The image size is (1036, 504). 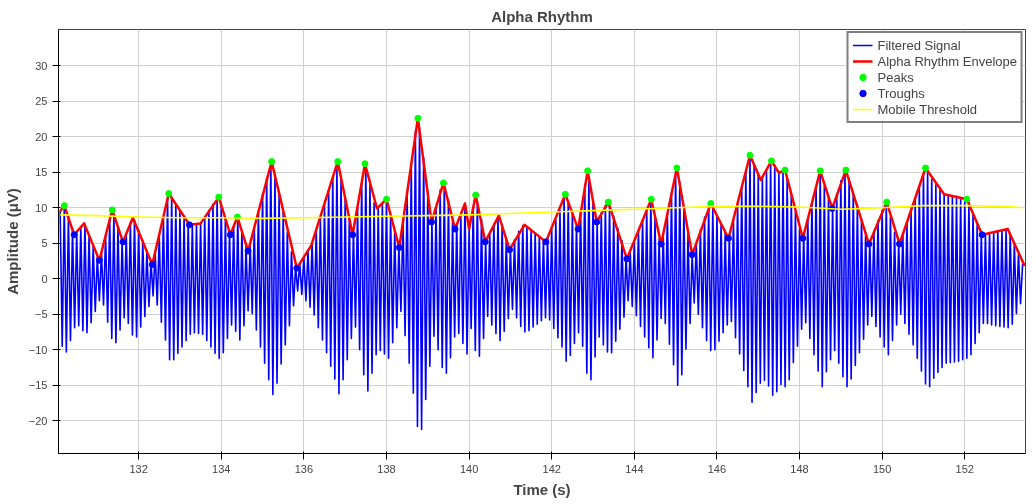 What do you see at coordinates (12, 241) in the screenshot?
I see `y-axis-title: Amplitude (μV)` at bounding box center [12, 241].